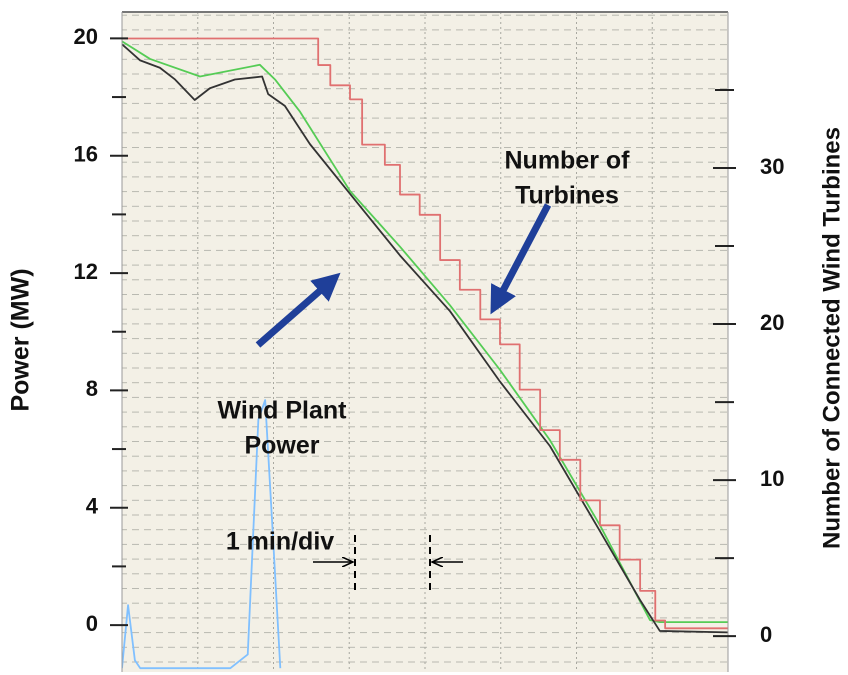 This screenshot has width=848, height=675. I want to click on arrow-turbines, so click(521, 259).